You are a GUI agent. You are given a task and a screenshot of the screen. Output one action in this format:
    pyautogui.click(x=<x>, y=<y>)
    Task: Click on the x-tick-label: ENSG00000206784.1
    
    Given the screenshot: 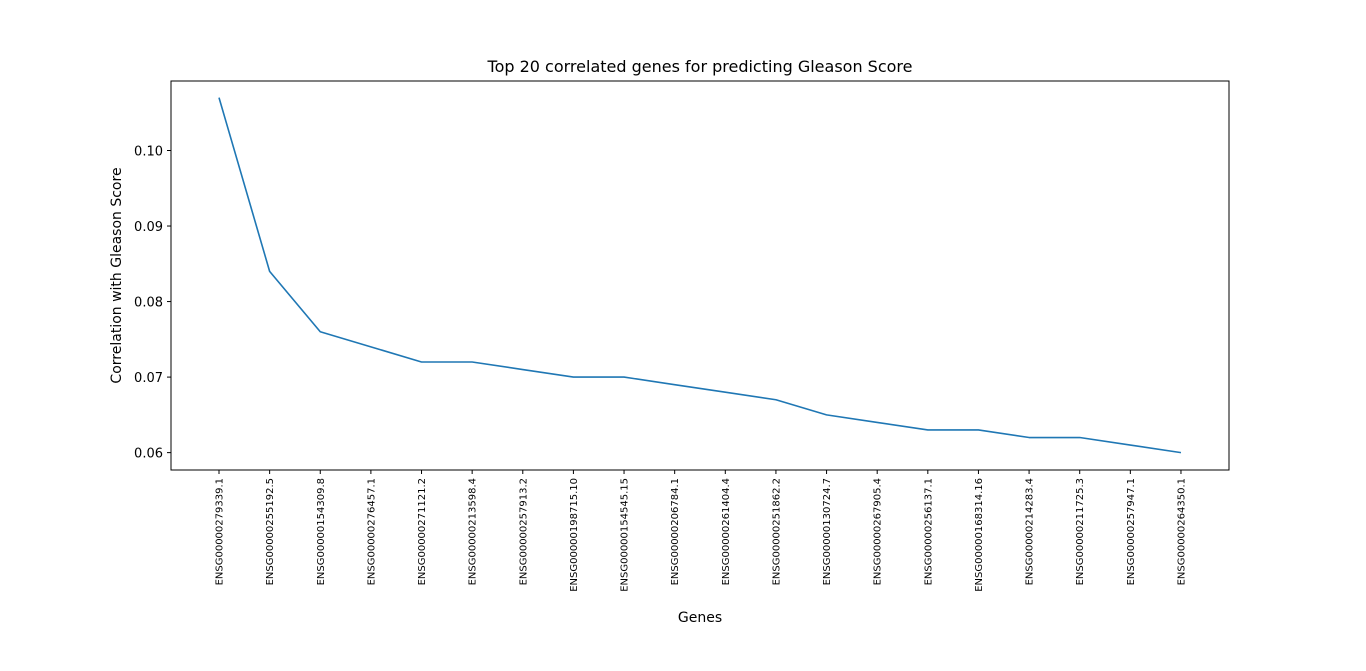 What is the action you would take?
    pyautogui.click(x=675, y=531)
    